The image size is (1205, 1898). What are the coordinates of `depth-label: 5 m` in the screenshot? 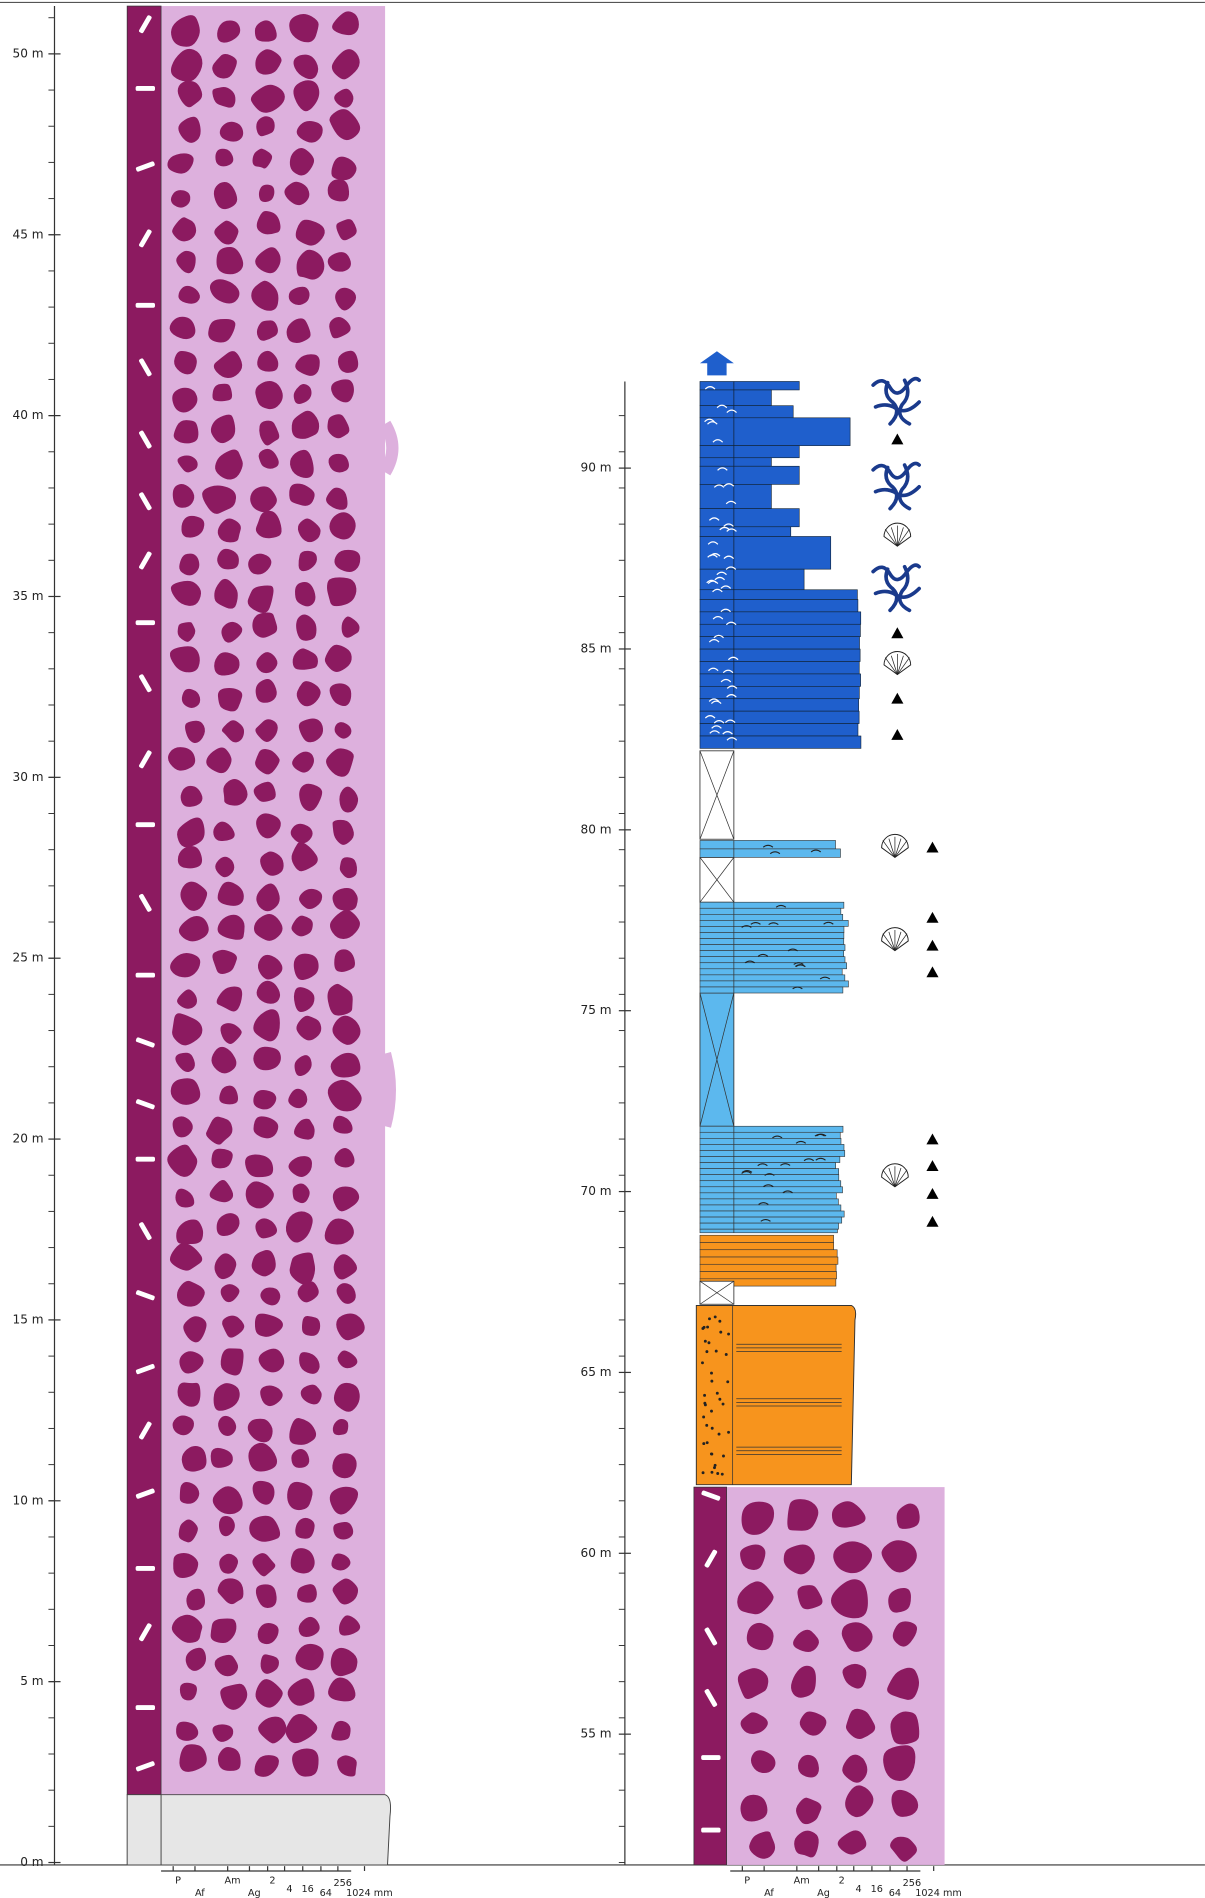 It's located at (31, 1681).